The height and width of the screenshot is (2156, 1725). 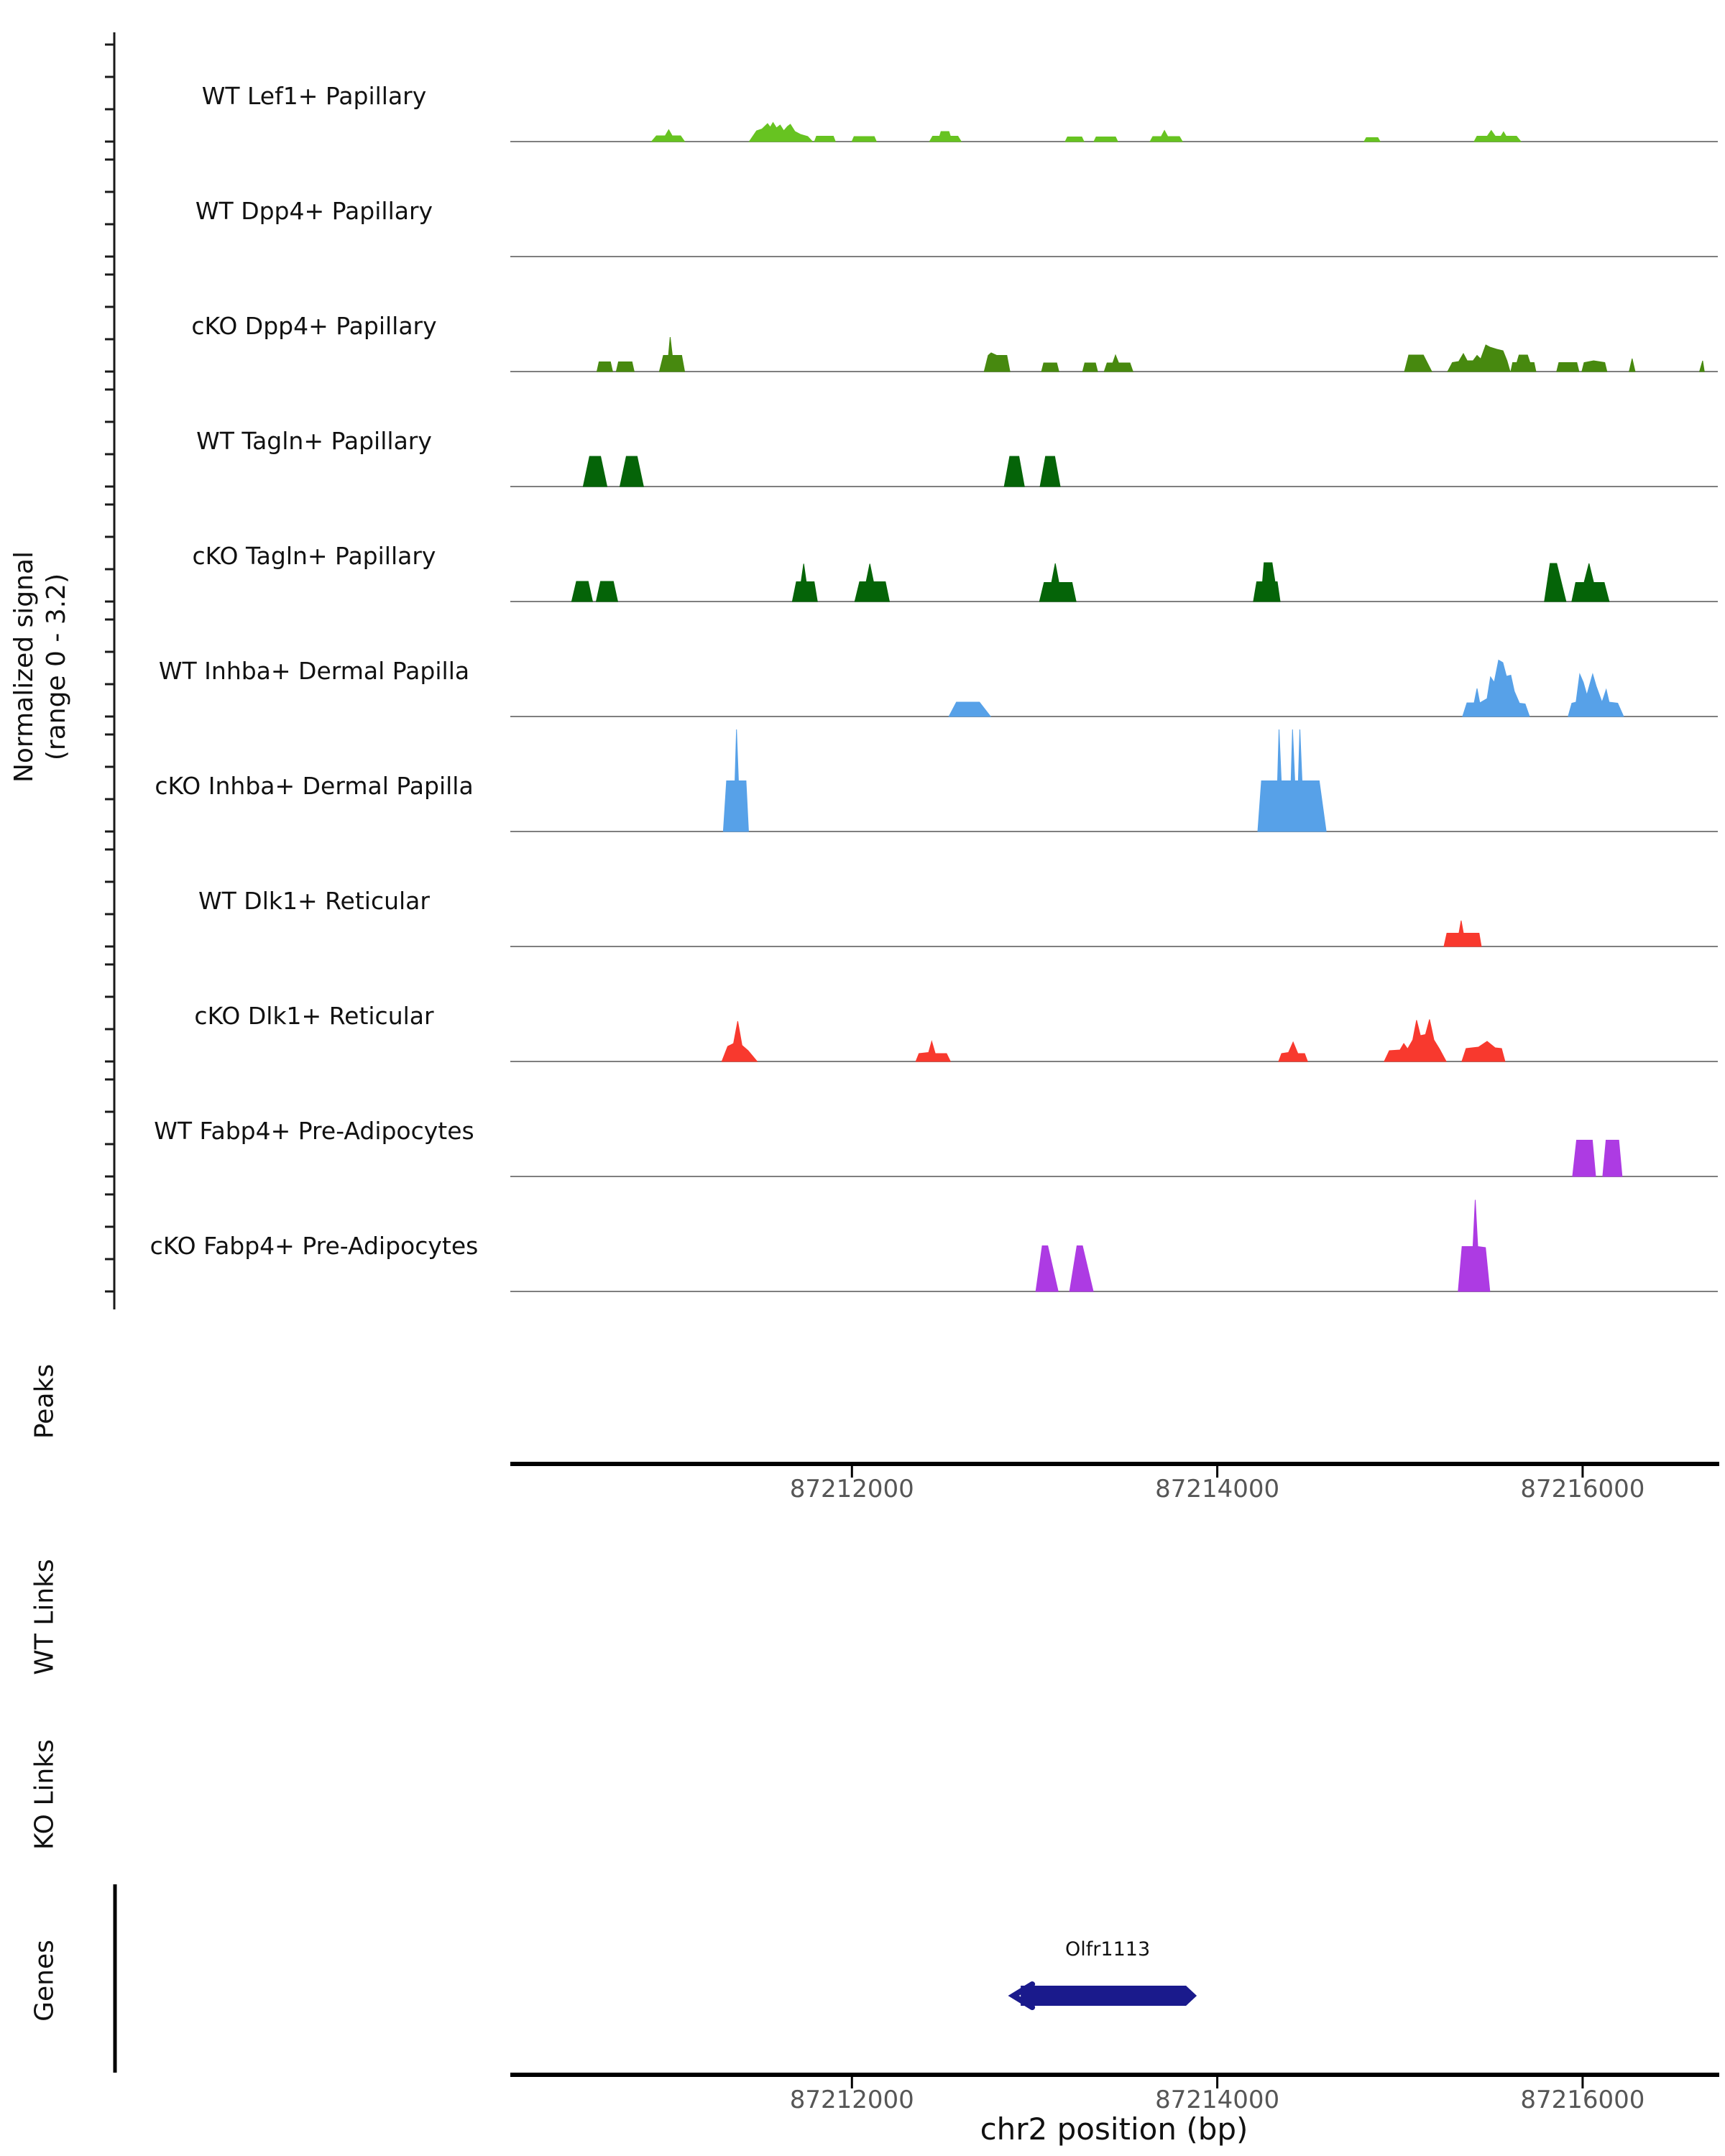 What do you see at coordinates (1114, 2129) in the screenshot?
I see `x-axis-title: chr2 position (bp)` at bounding box center [1114, 2129].